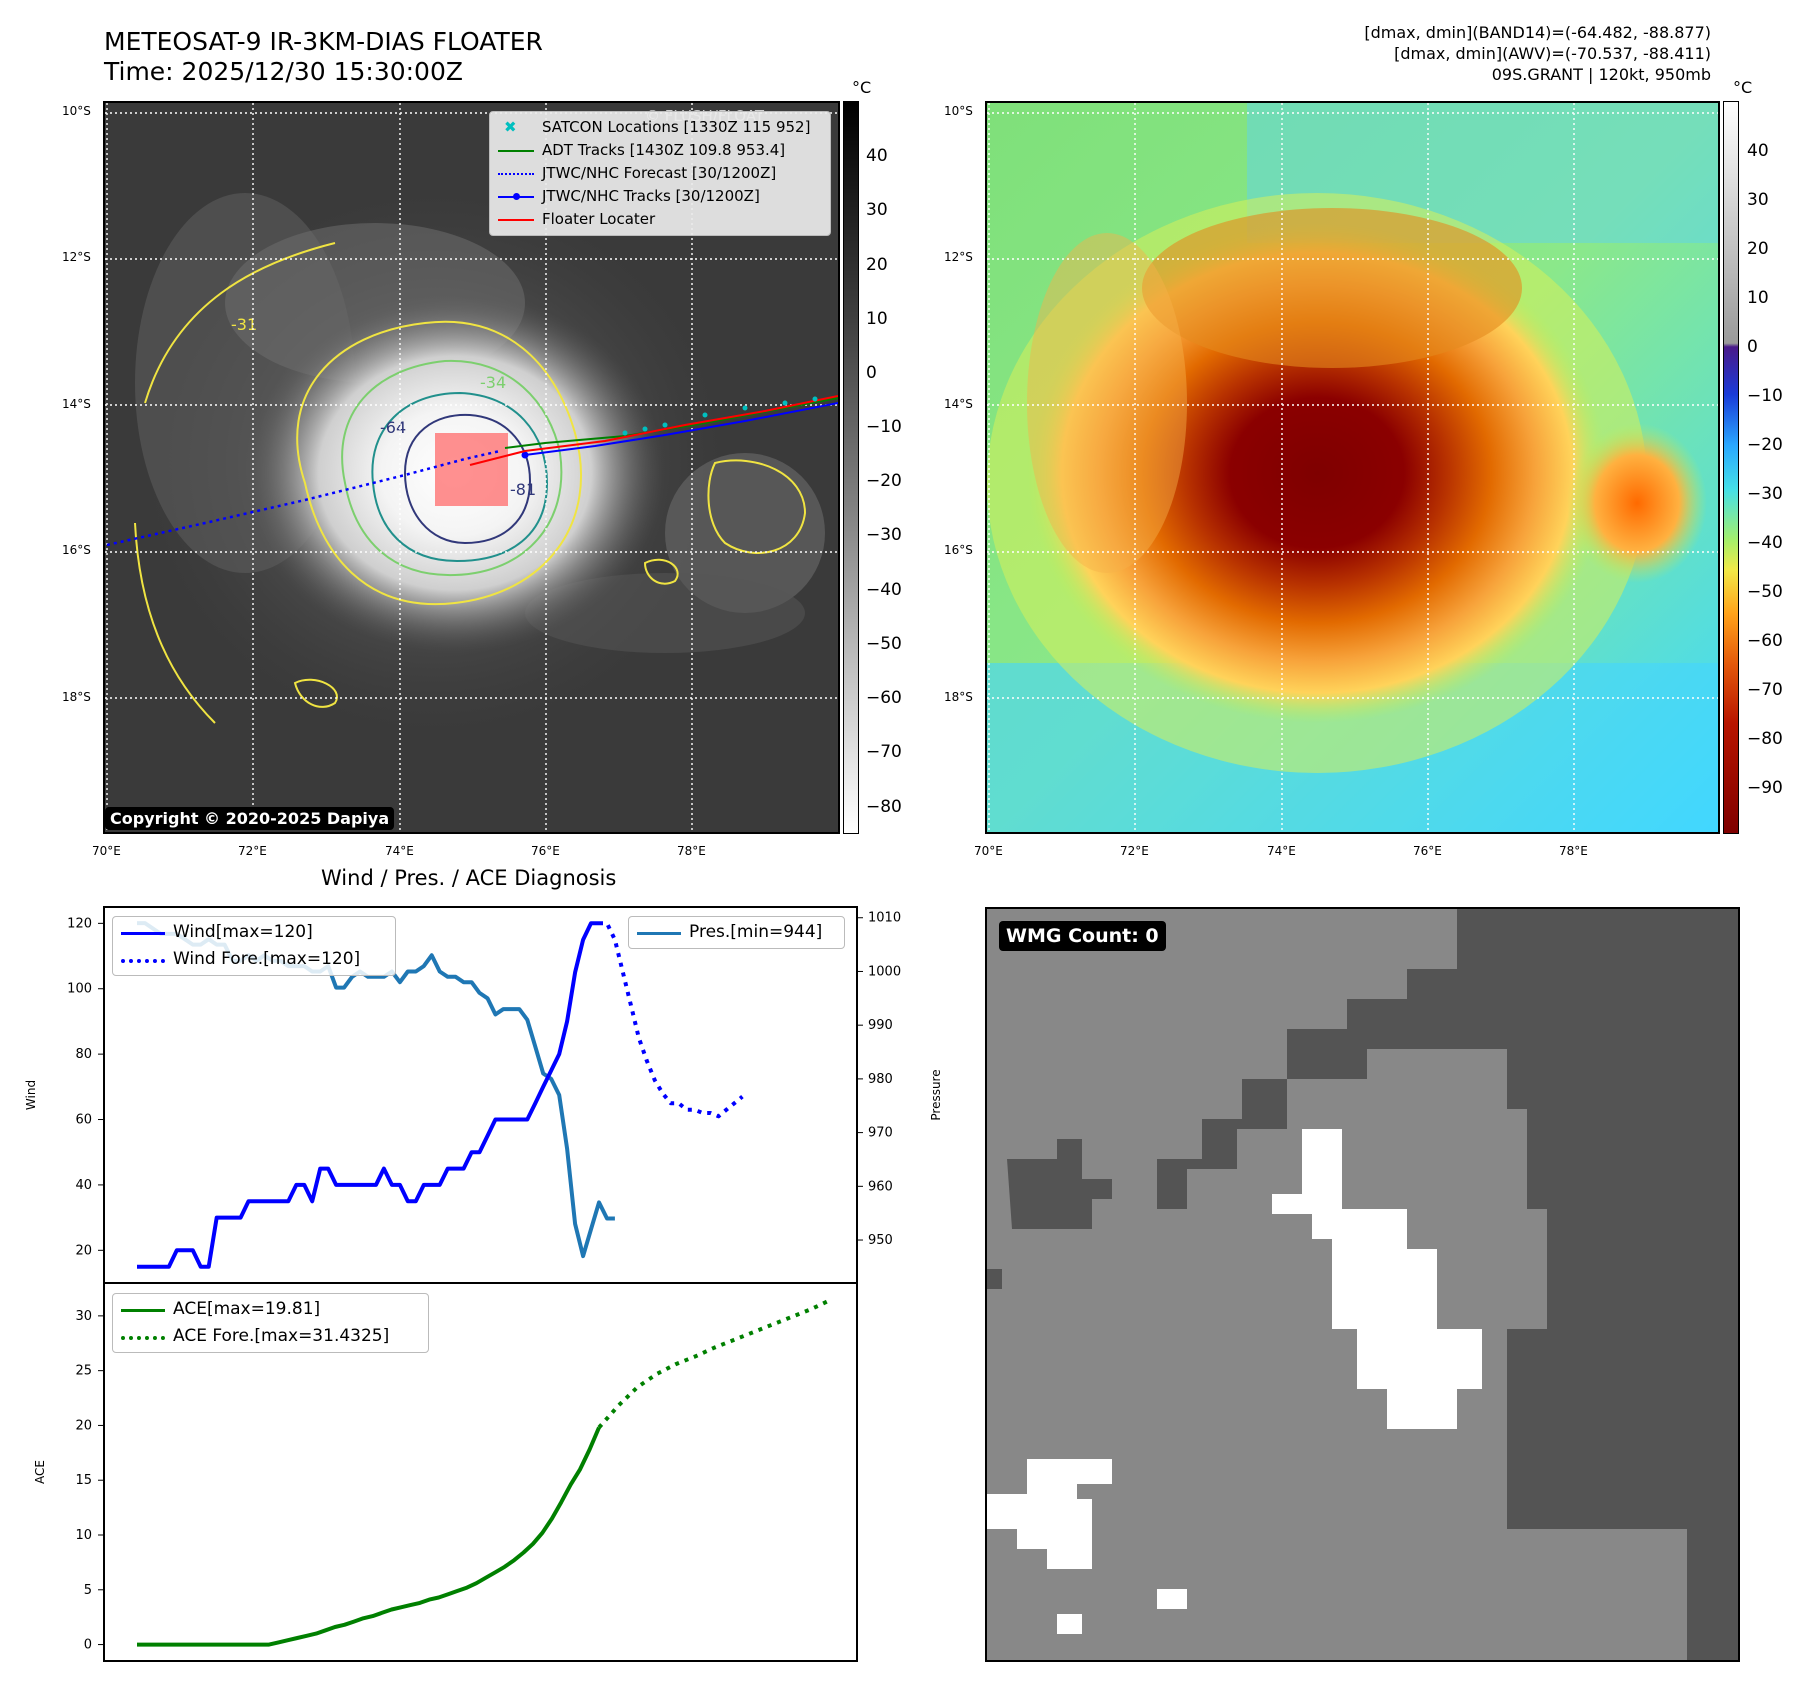  What do you see at coordinates (516, 174) in the screenshot?
I see `forecast-dotted-line-icon` at bounding box center [516, 174].